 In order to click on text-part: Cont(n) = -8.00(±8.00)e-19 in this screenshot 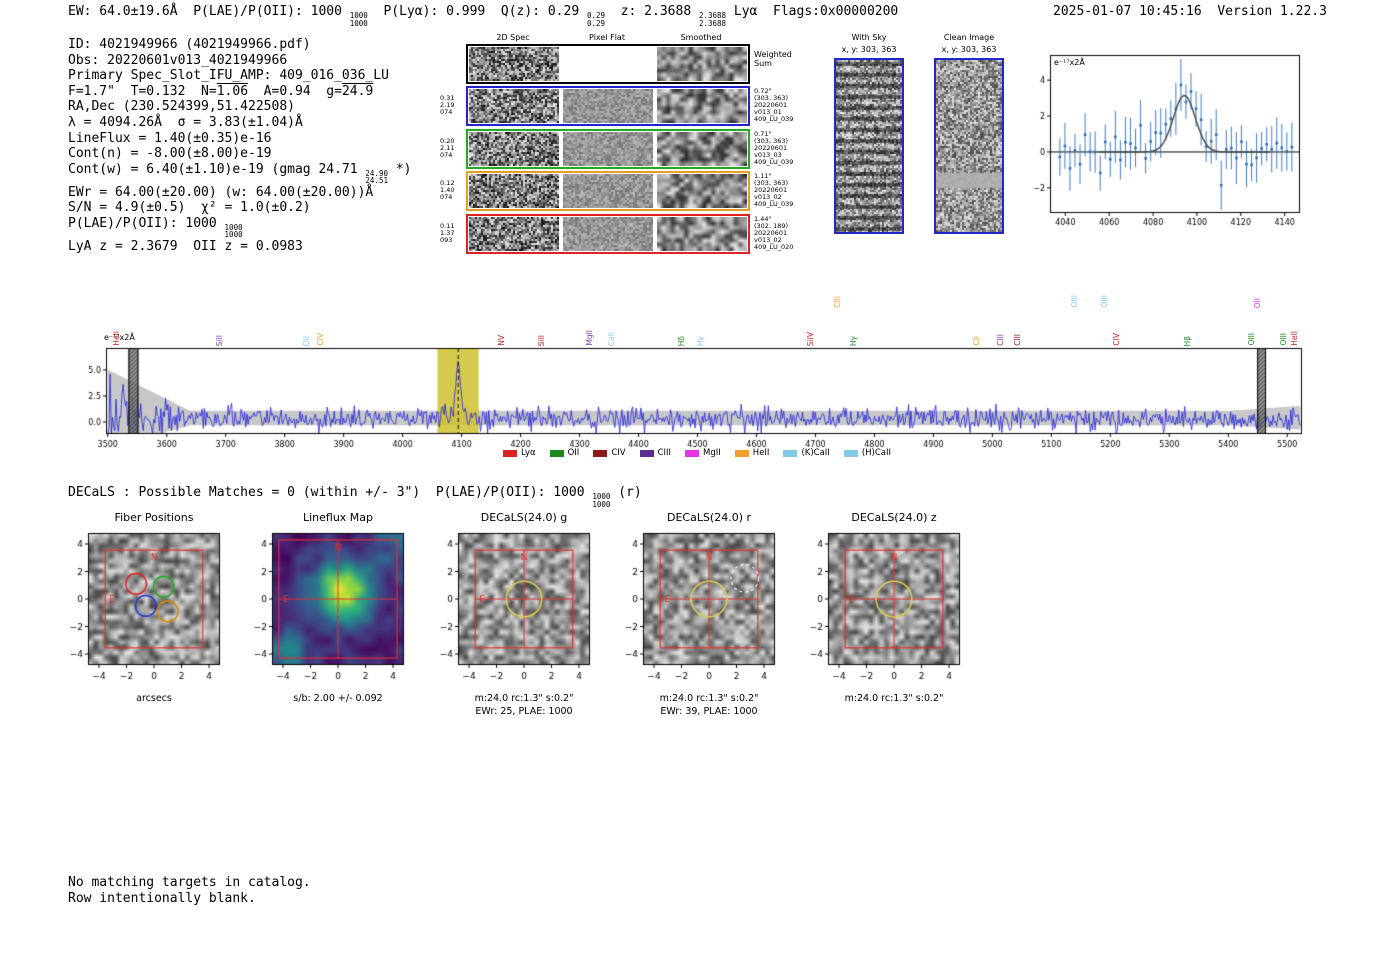, I will do `click(170, 154)`.